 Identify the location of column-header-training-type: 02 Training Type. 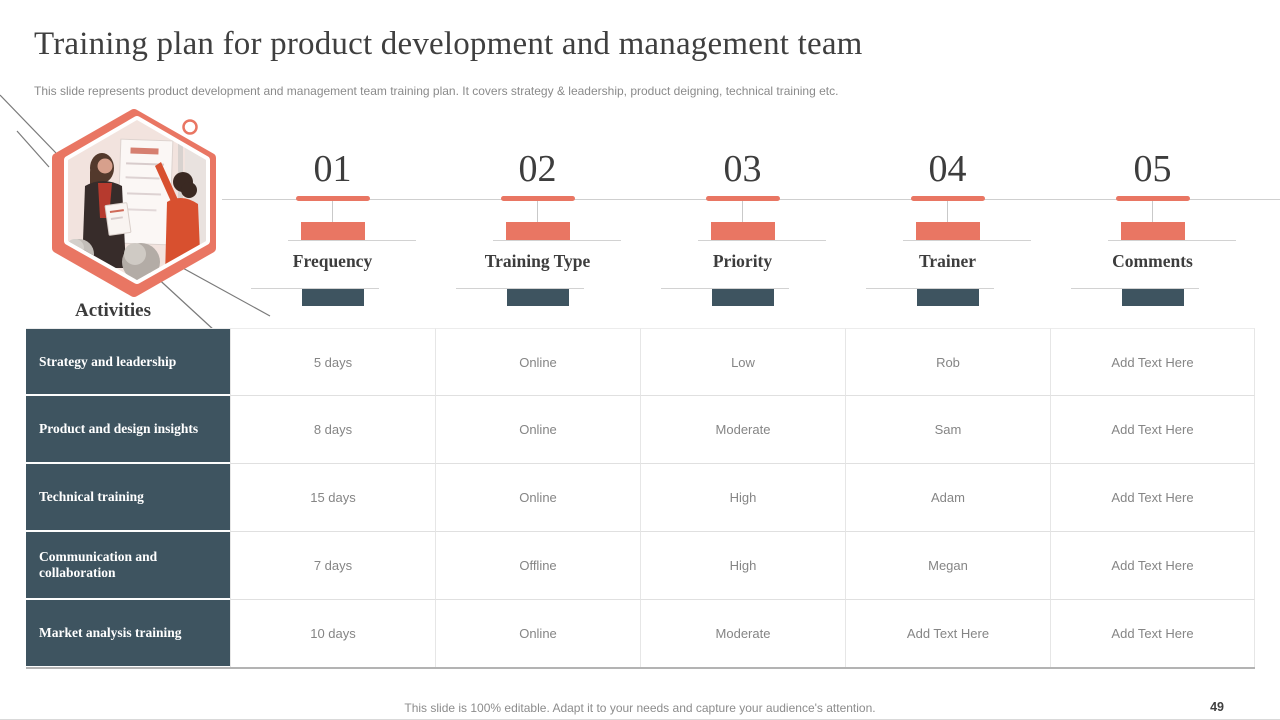
(537, 165).